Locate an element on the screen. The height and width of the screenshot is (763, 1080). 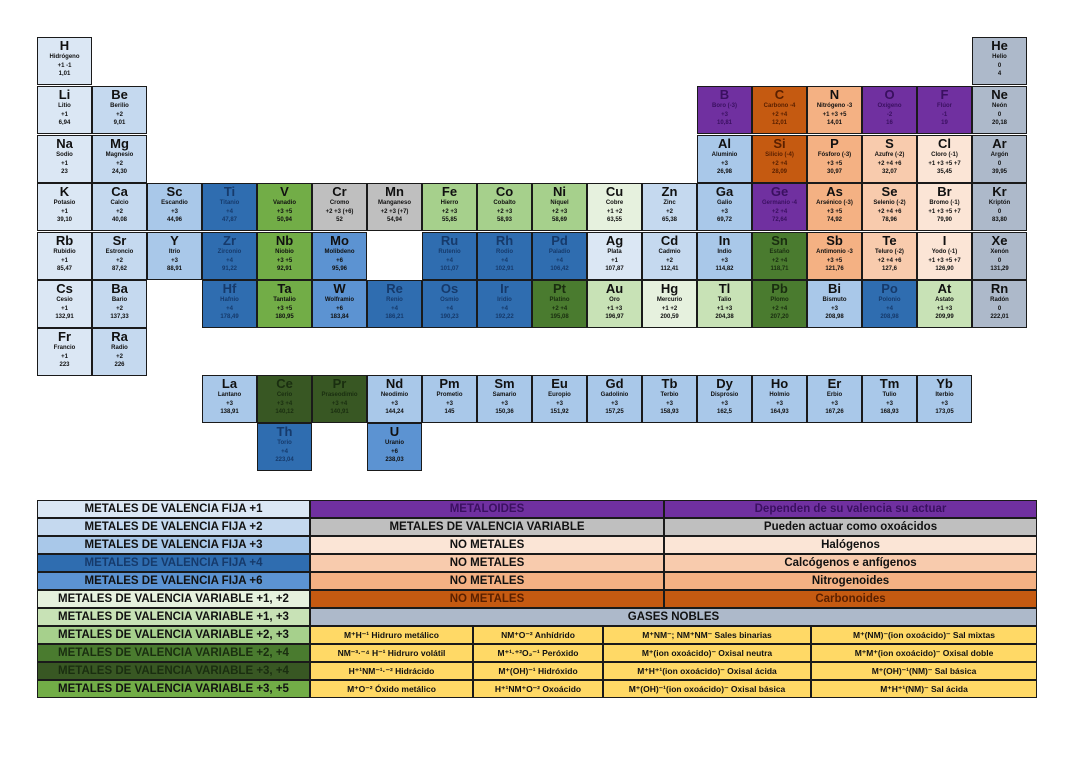
legend-row-left: METALES DE VALENCIA FIJA +1 is located at coordinates (173, 509).